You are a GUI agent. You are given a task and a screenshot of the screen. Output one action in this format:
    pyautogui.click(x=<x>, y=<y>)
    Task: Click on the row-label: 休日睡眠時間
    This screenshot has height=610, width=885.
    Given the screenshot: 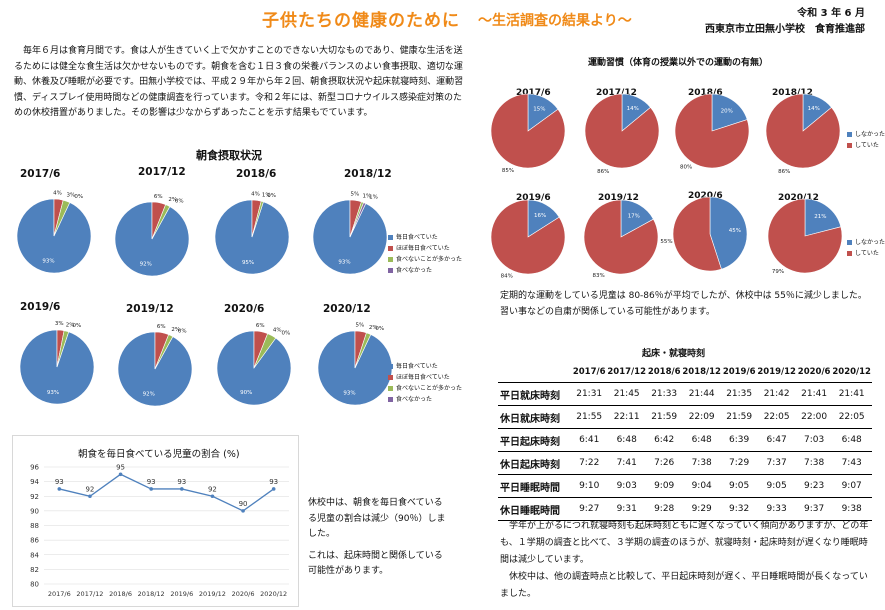 What is the action you would take?
    pyautogui.click(x=535, y=509)
    